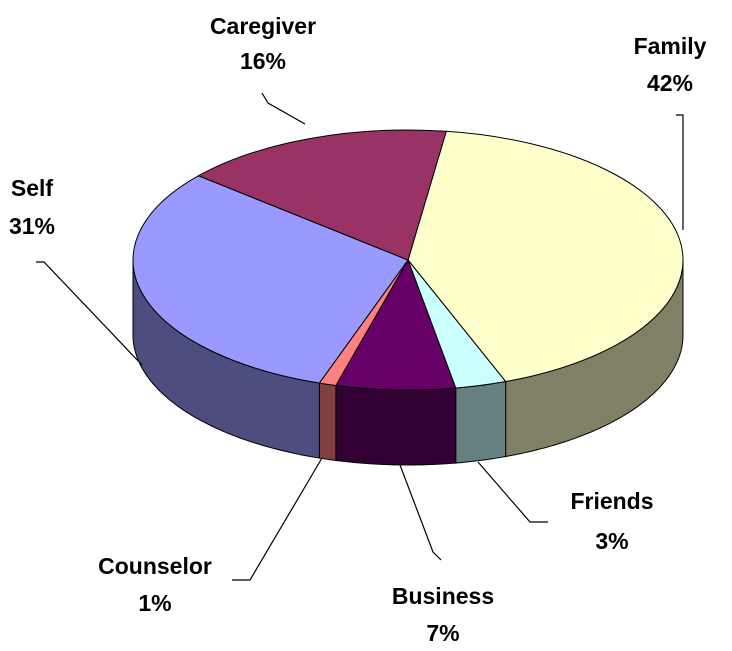 The image size is (732, 651). What do you see at coordinates (611, 501) in the screenshot?
I see `slice-label: Friends` at bounding box center [611, 501].